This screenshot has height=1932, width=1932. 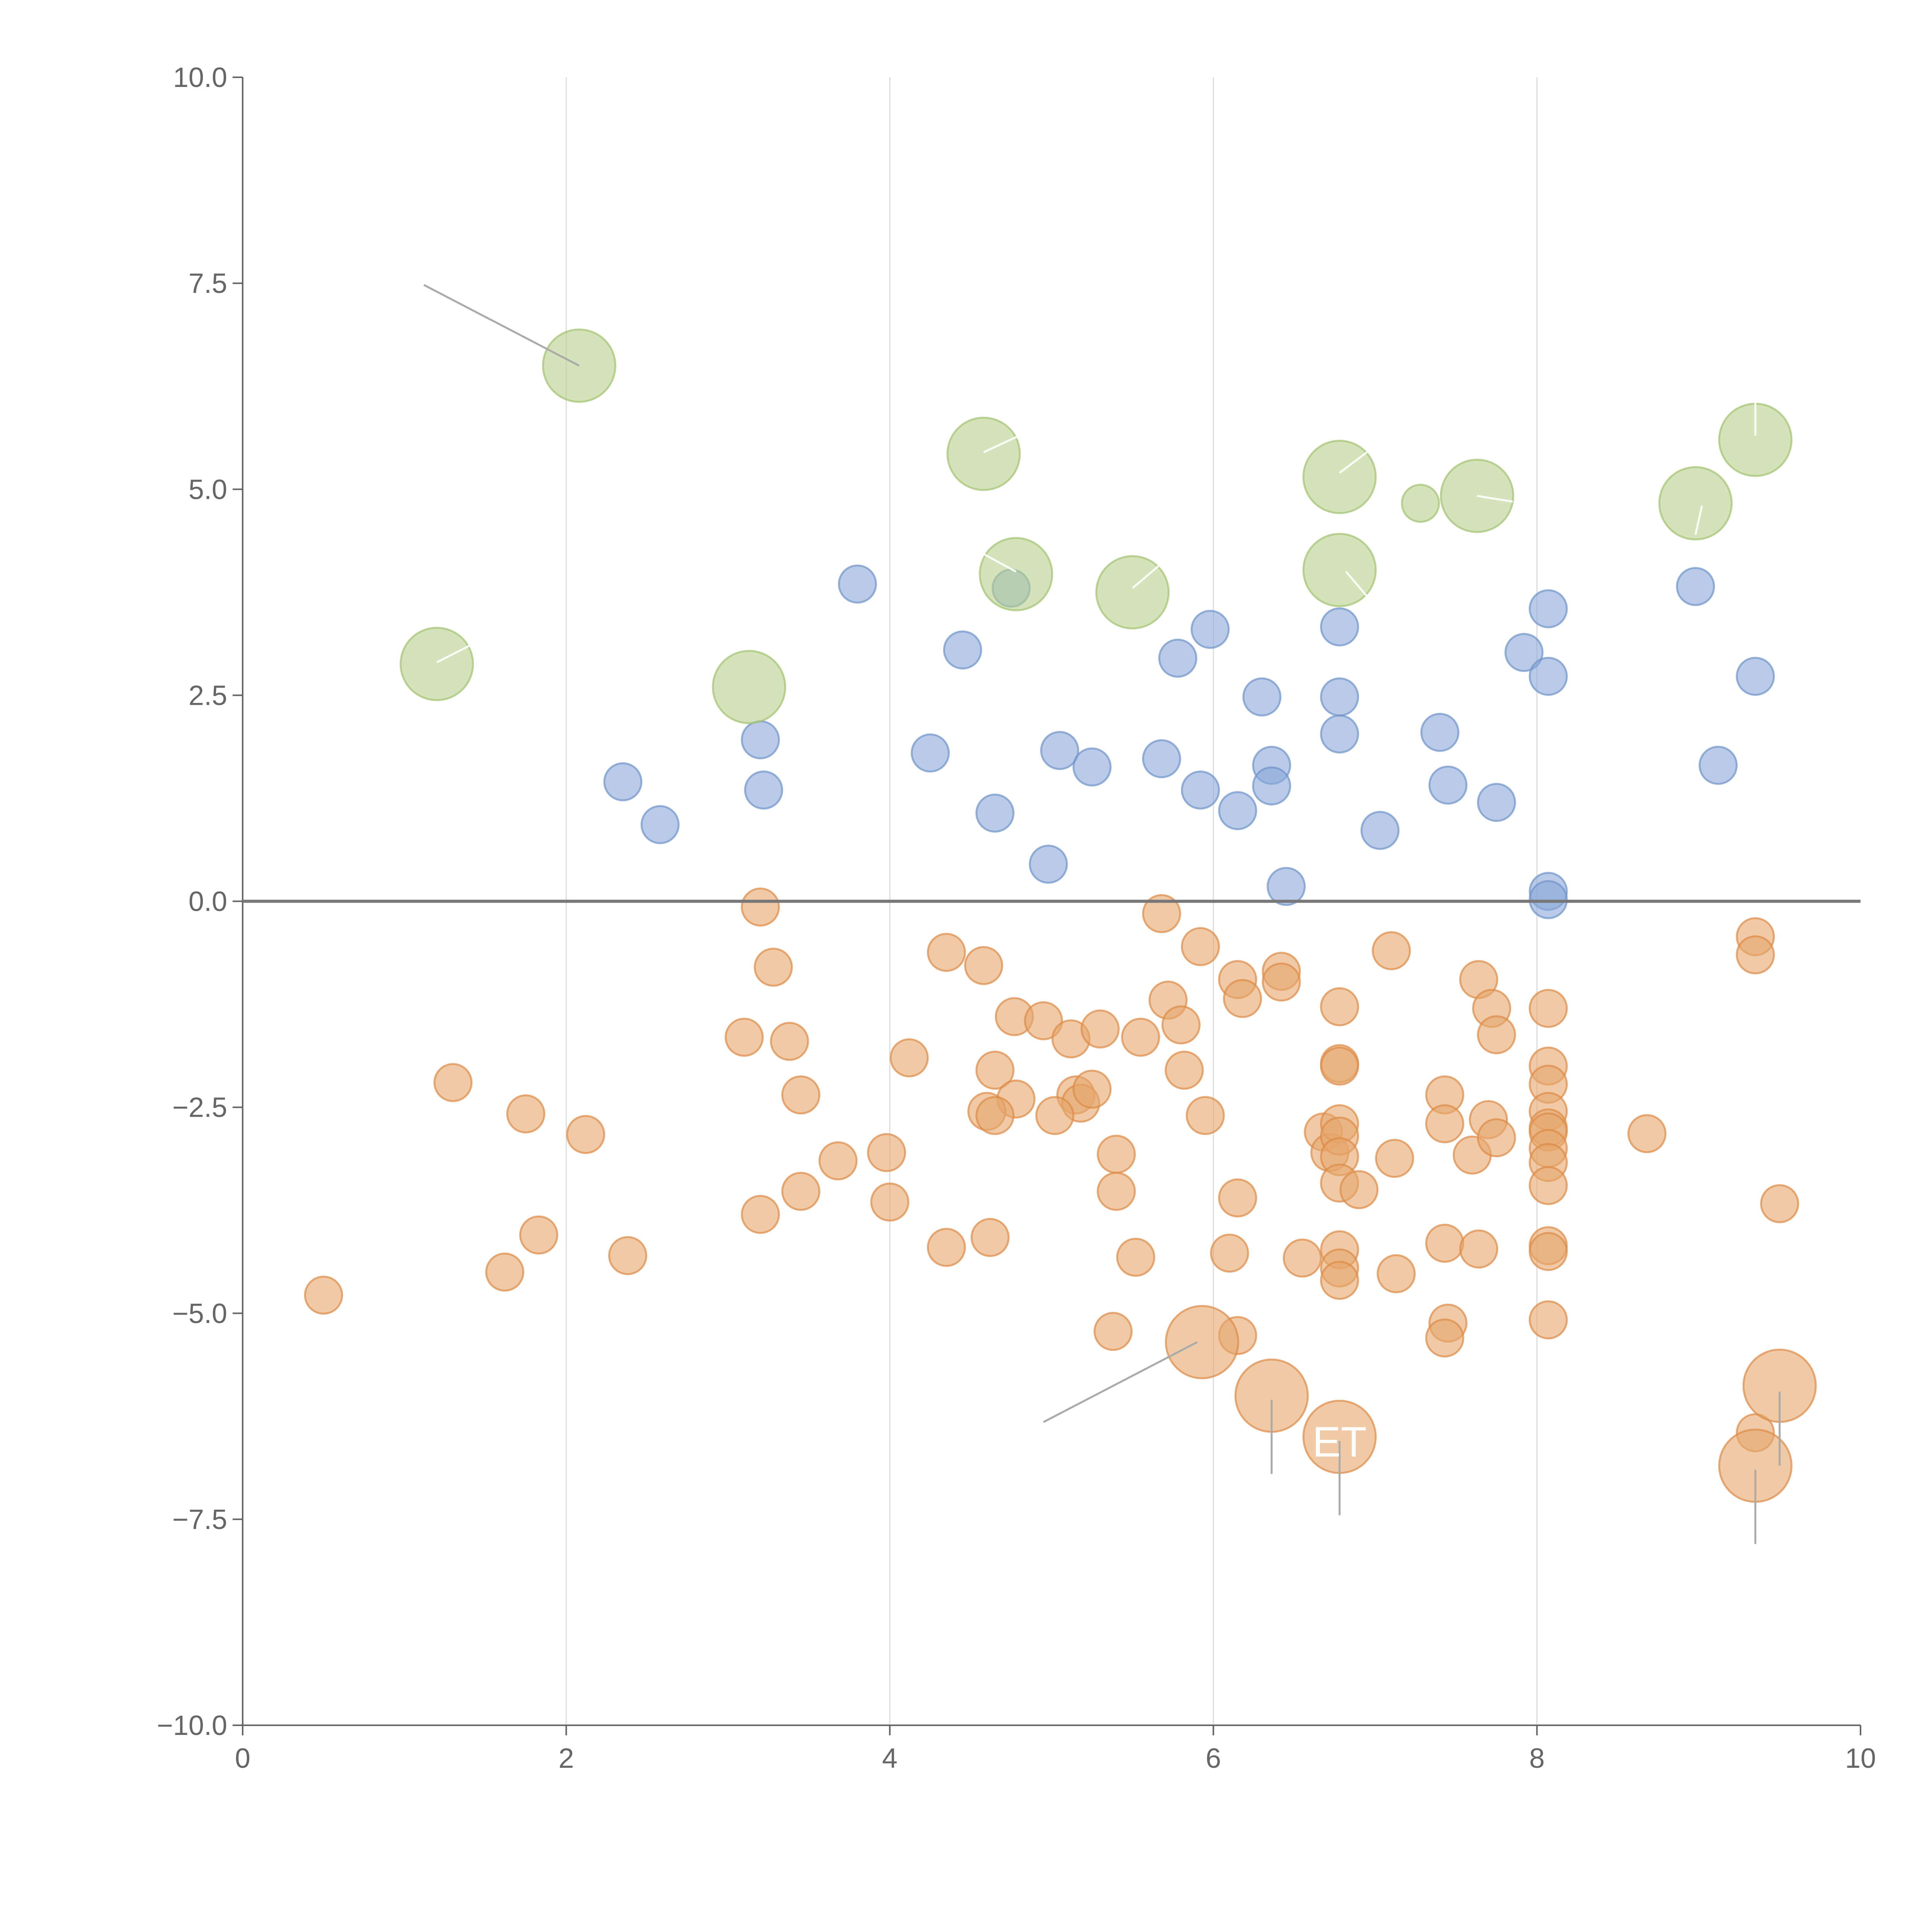 What do you see at coordinates (1213, 1758) in the screenshot?
I see `x-tick-label: 6` at bounding box center [1213, 1758].